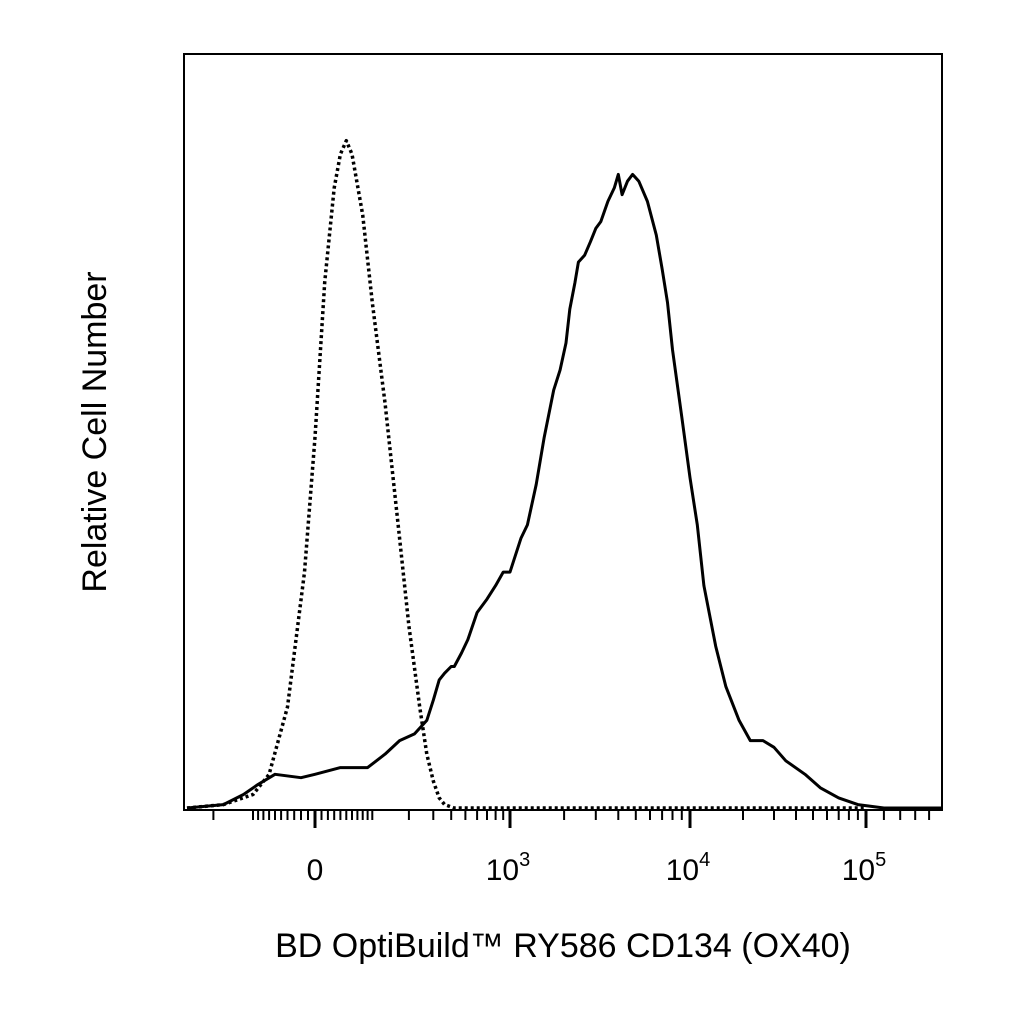 The image size is (1024, 1024). I want to click on y-axis-title: Relative Cell Number, so click(95, 431).